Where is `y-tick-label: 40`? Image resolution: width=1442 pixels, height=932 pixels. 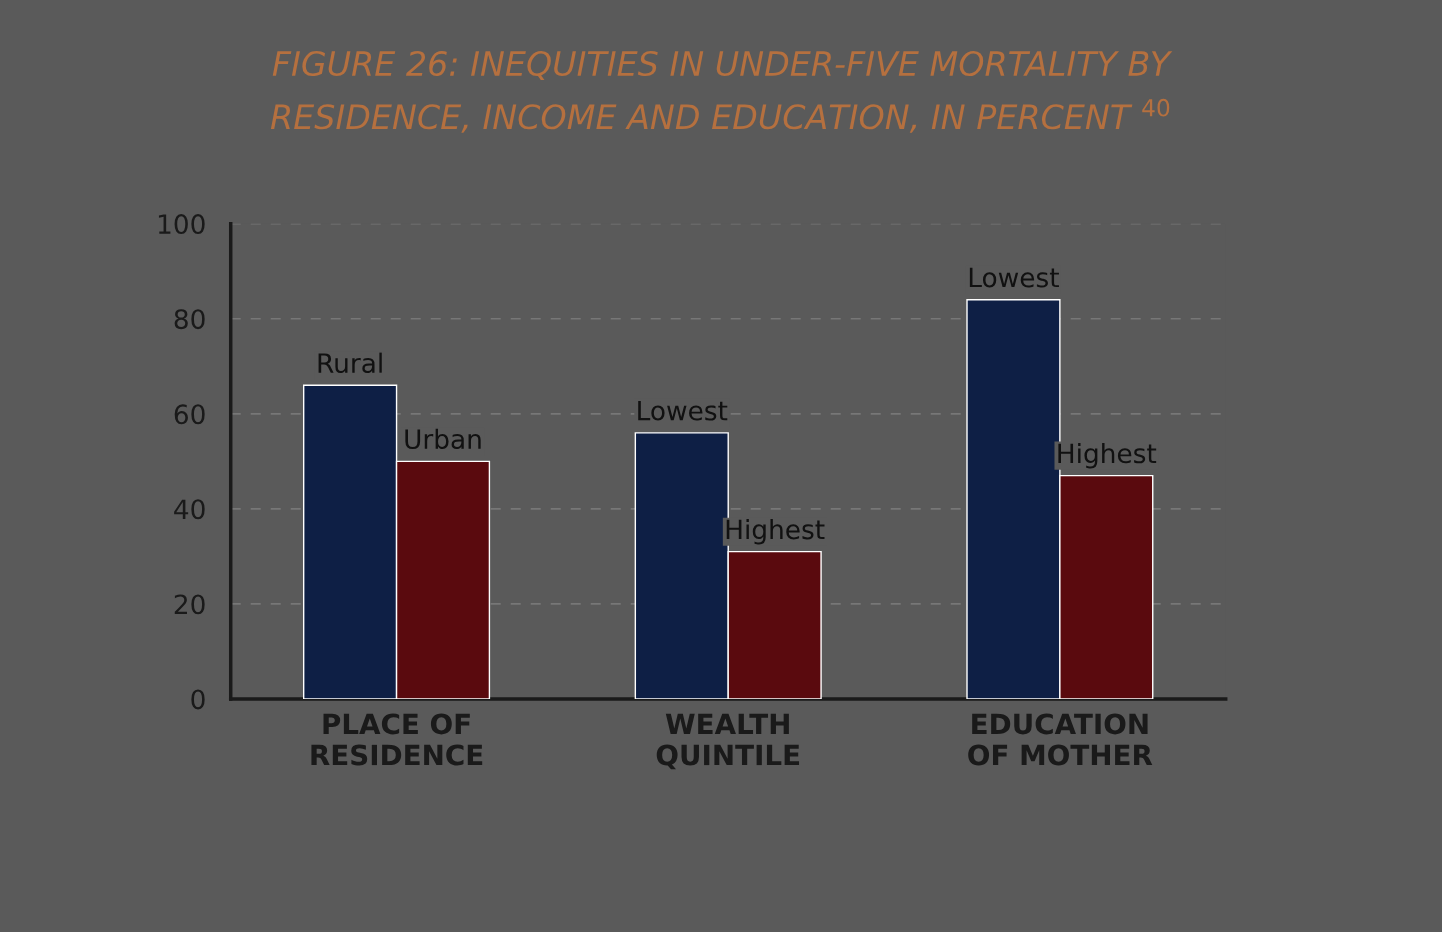
y-tick-label: 40 is located at coordinates (189, 509).